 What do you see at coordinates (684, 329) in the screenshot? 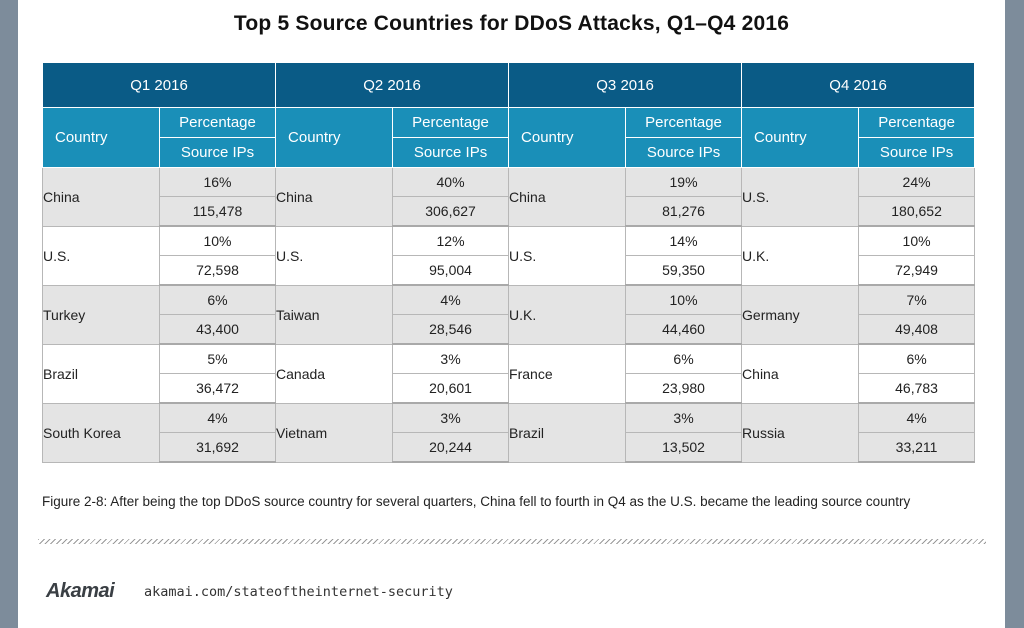
I see `source-ips-cell: 44,460` at bounding box center [684, 329].